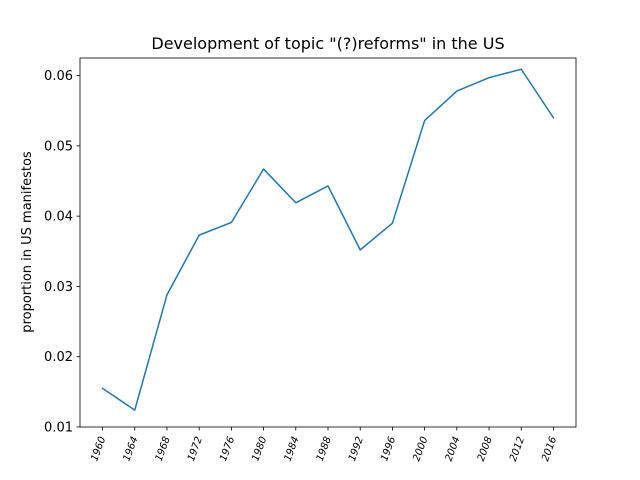 The width and height of the screenshot is (640, 480). What do you see at coordinates (58, 287) in the screenshot?
I see `y-tick-label: 0.03` at bounding box center [58, 287].